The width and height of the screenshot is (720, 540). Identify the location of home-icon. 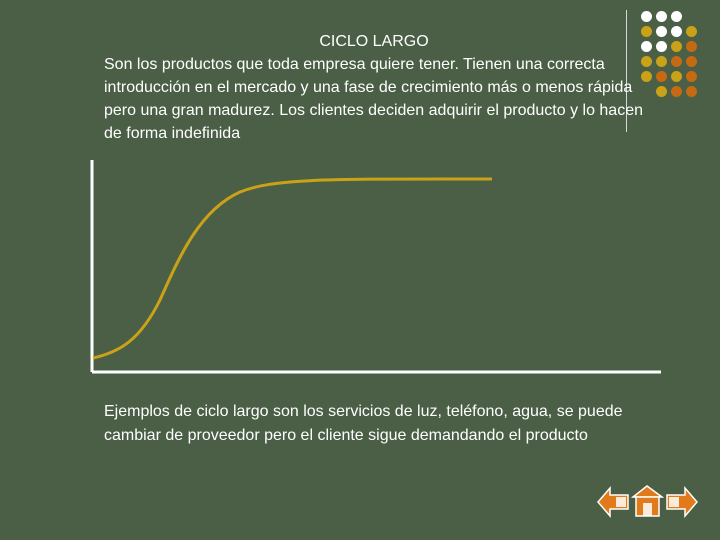
(647, 502).